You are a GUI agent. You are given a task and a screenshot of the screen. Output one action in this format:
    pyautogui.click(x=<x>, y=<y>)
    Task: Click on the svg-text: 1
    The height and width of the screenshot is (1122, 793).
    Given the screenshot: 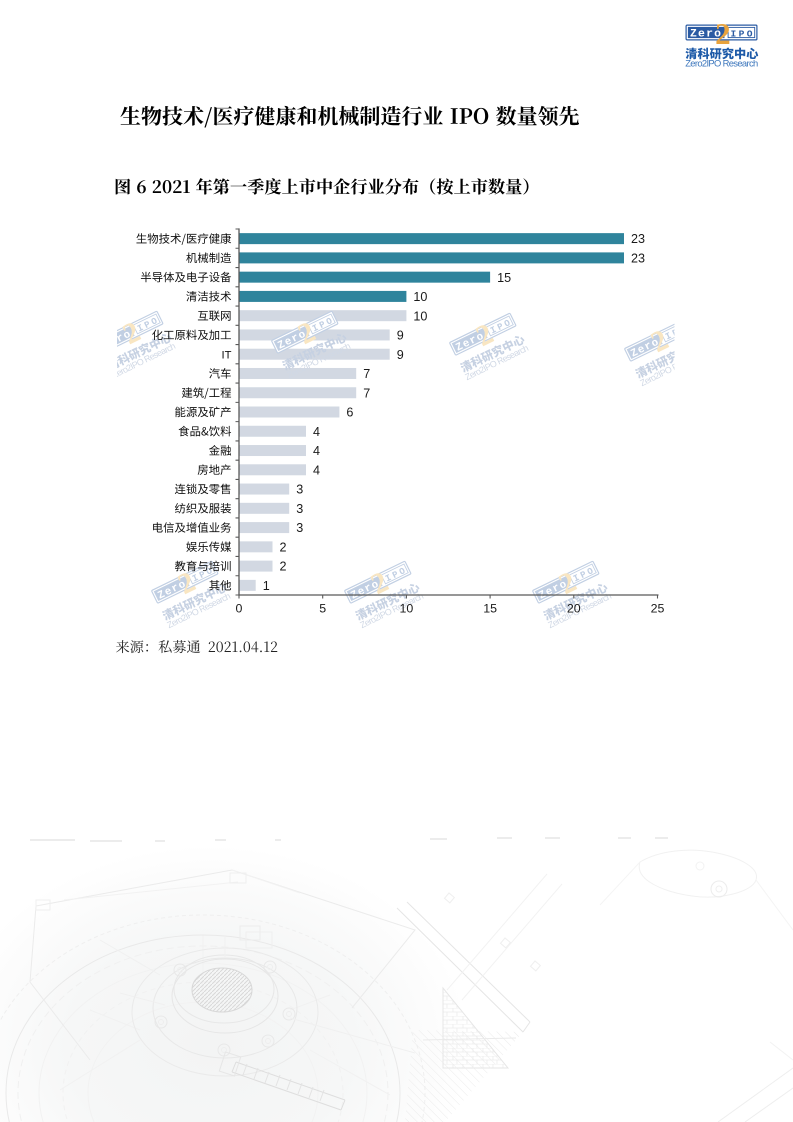 What is the action you would take?
    pyautogui.click(x=266, y=586)
    